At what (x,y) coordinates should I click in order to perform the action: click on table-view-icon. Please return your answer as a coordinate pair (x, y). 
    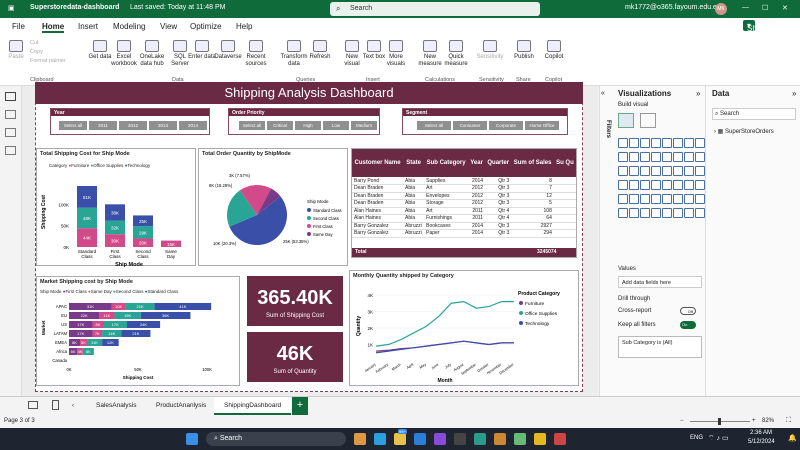
    Looking at the image, I should click on (10, 114).